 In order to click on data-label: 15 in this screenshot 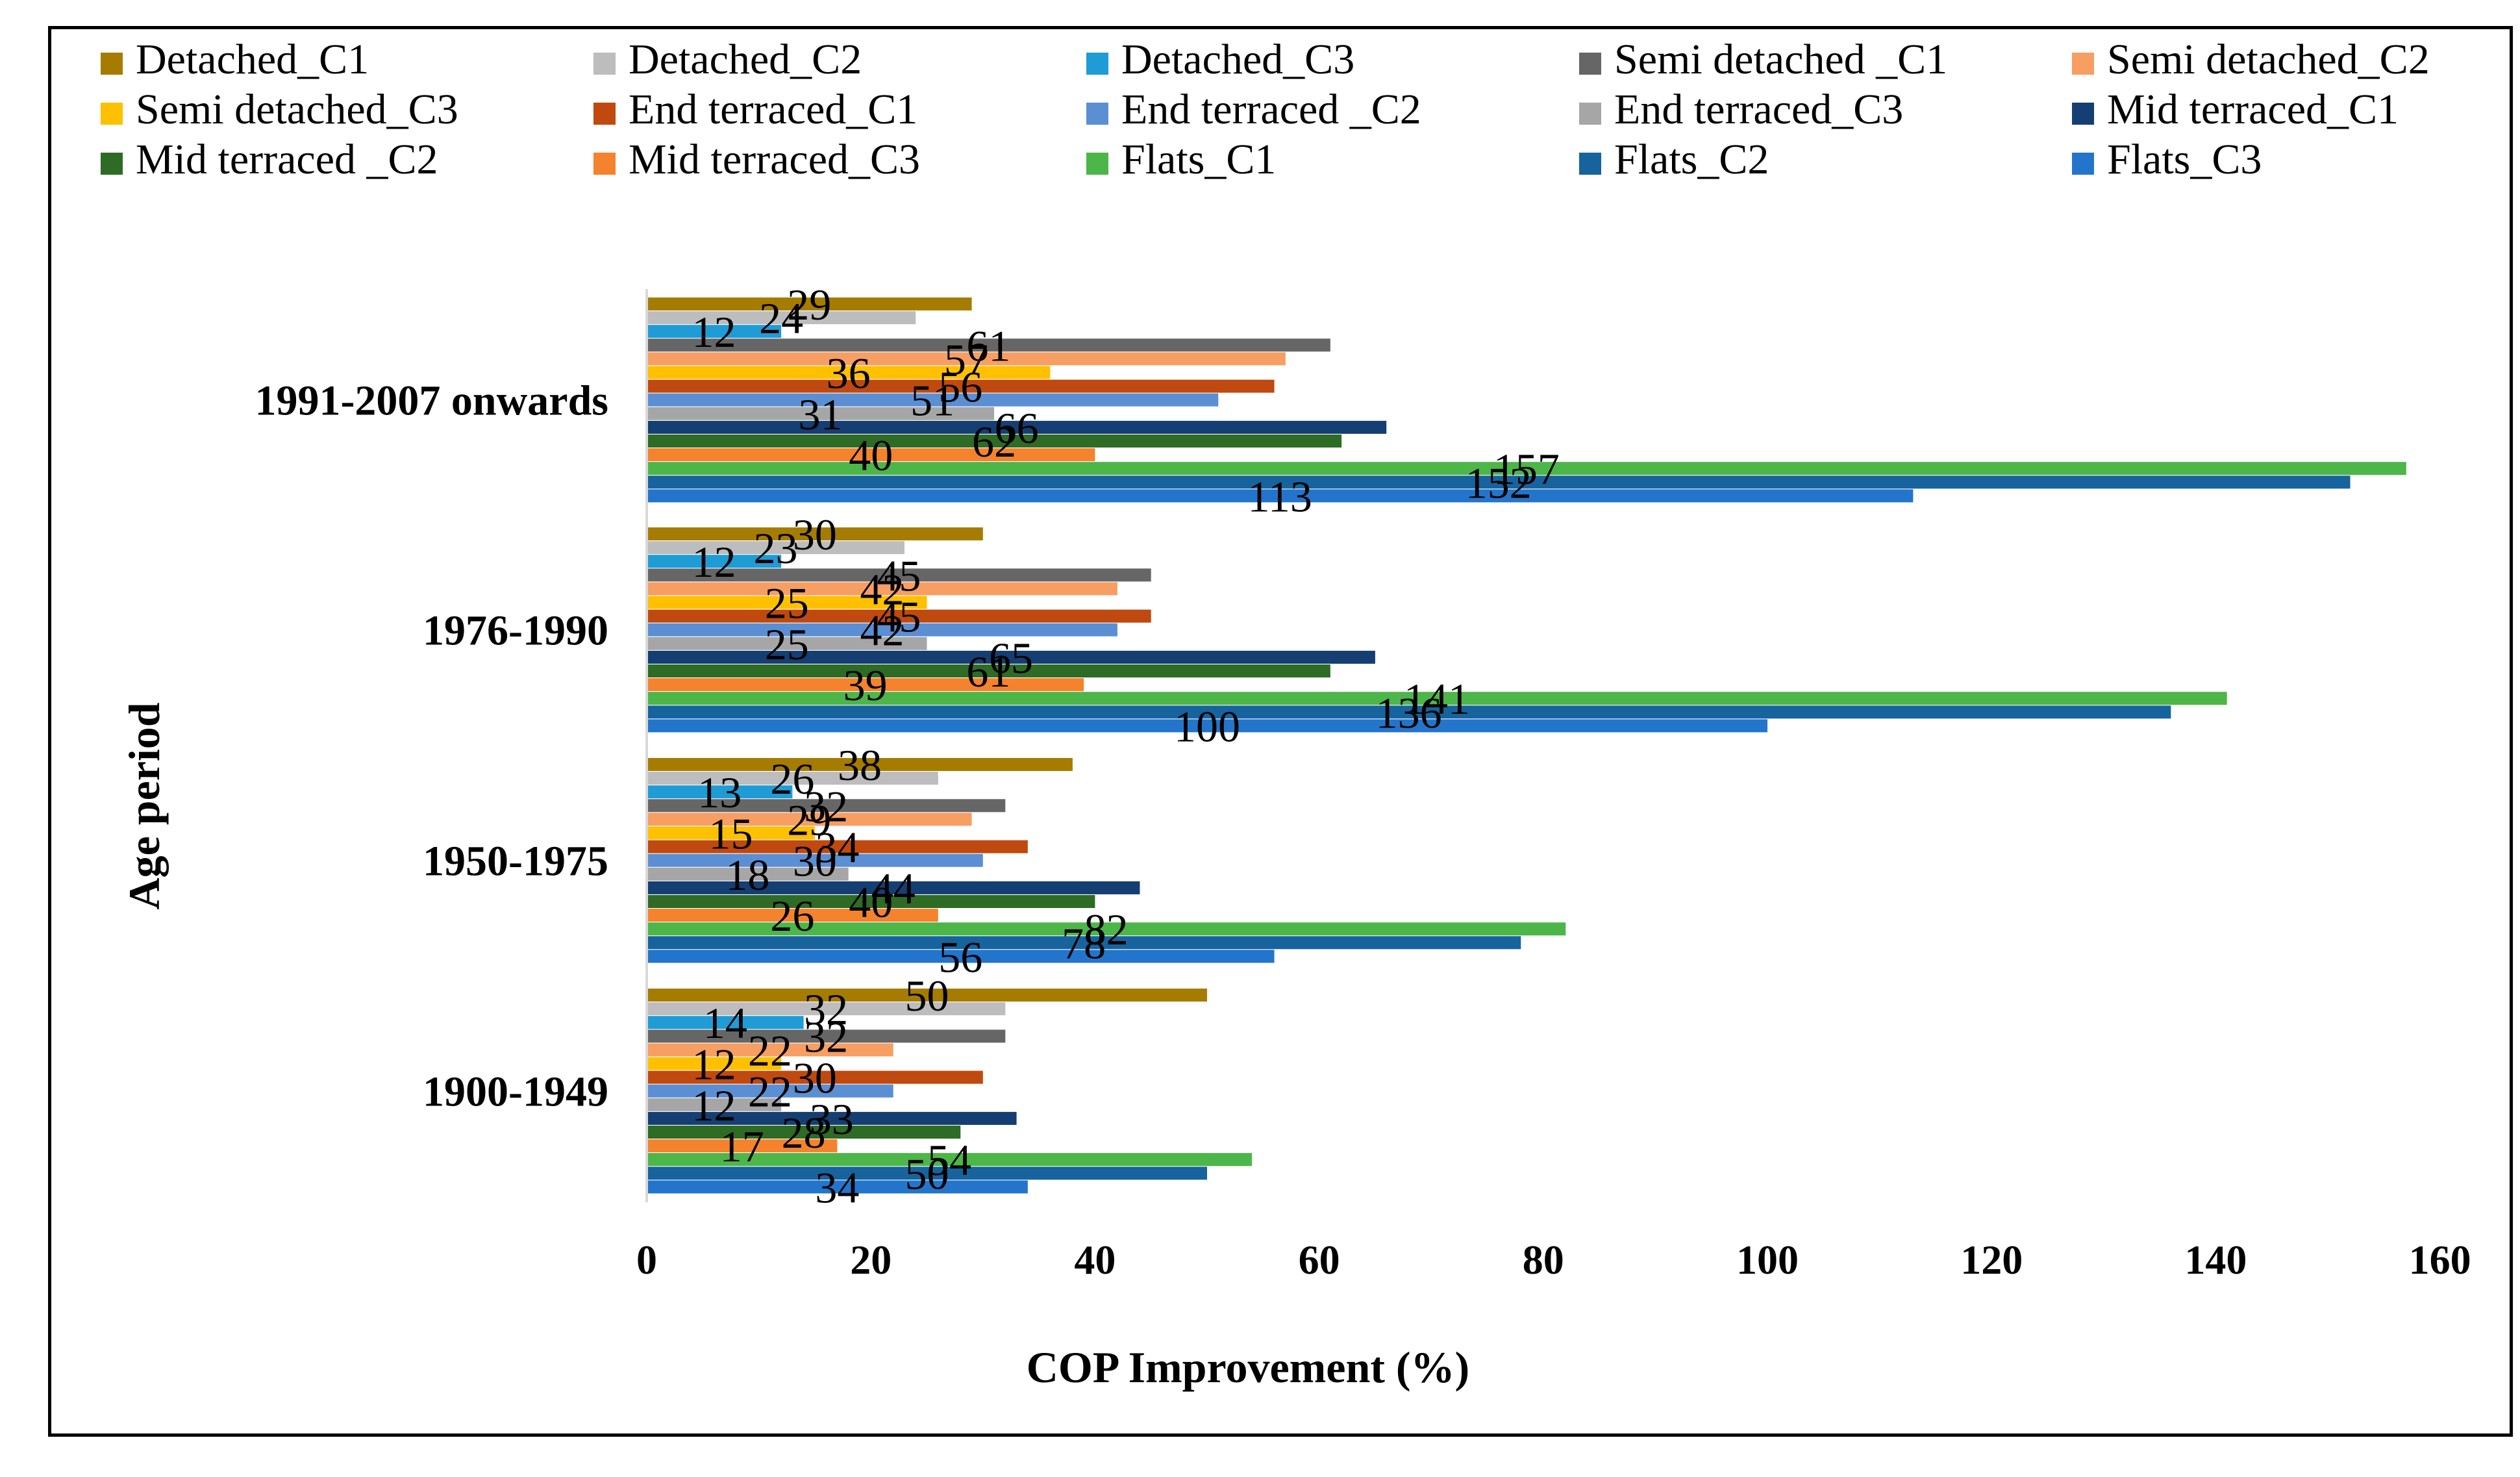, I will do `click(730, 834)`.